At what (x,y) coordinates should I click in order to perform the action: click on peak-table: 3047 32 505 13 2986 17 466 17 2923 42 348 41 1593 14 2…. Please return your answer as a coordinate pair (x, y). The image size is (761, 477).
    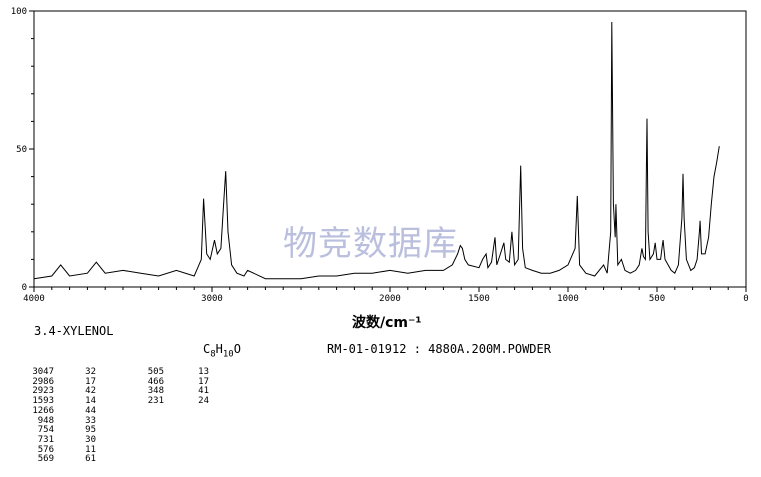
    Looking at the image, I should click on (119, 416).